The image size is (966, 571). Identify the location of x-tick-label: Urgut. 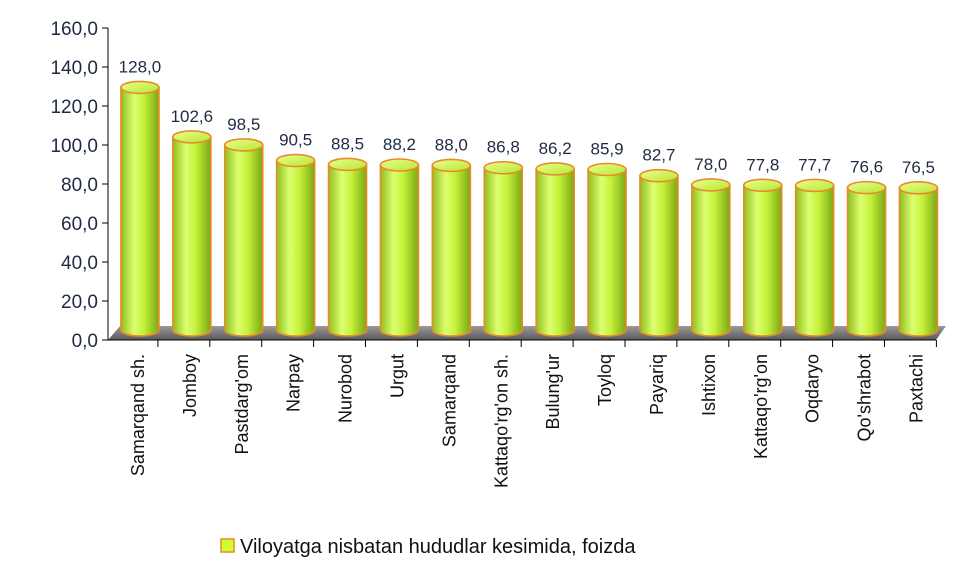
(397, 376).